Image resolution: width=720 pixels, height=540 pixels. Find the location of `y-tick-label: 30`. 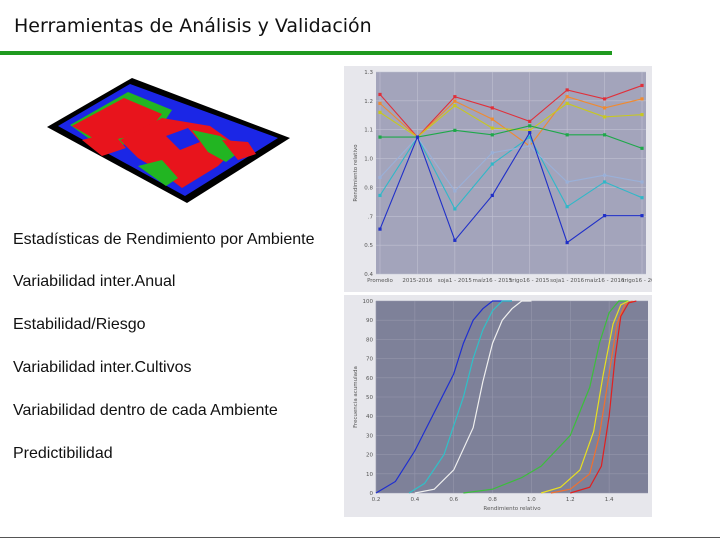

y-tick-label: 30 is located at coordinates (369, 436).